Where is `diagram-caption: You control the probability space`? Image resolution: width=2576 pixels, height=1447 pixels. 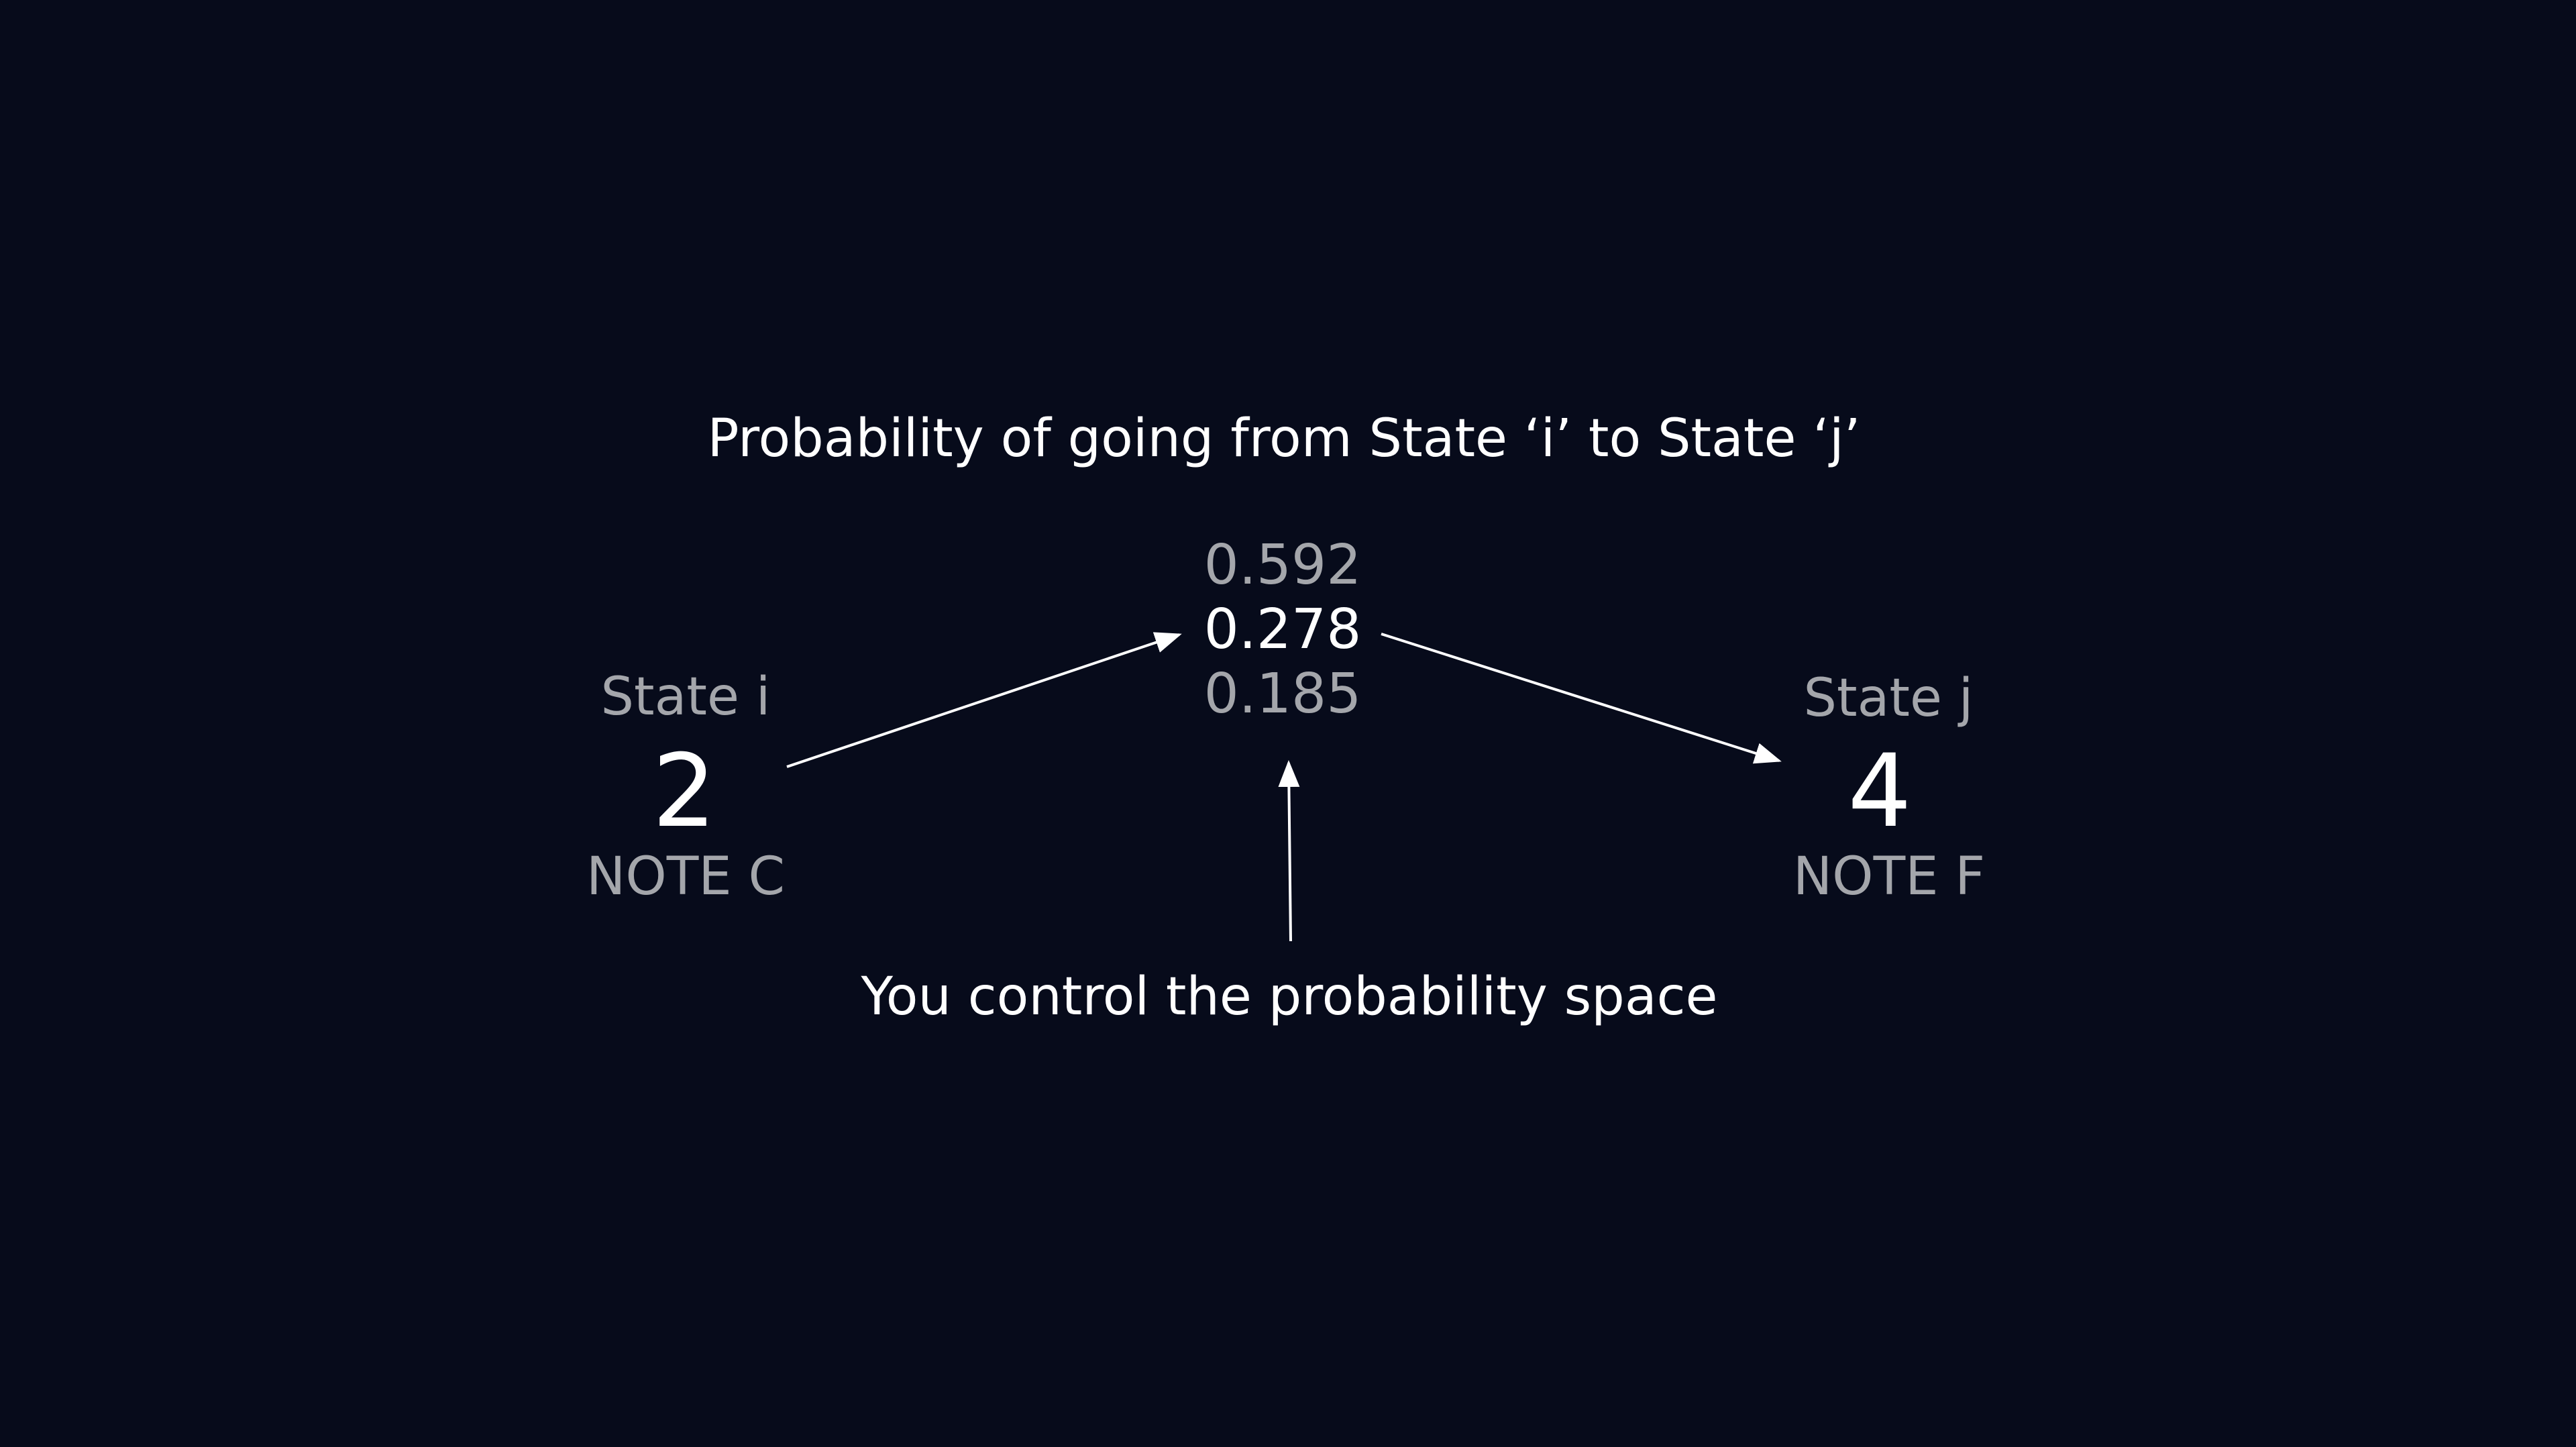 diagram-caption: You control the probability space is located at coordinates (1289, 997).